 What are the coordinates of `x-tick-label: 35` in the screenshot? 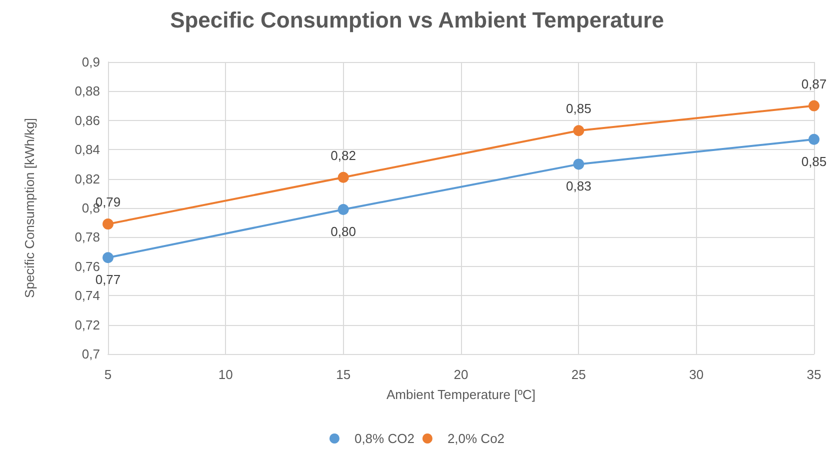 It's located at (814, 374).